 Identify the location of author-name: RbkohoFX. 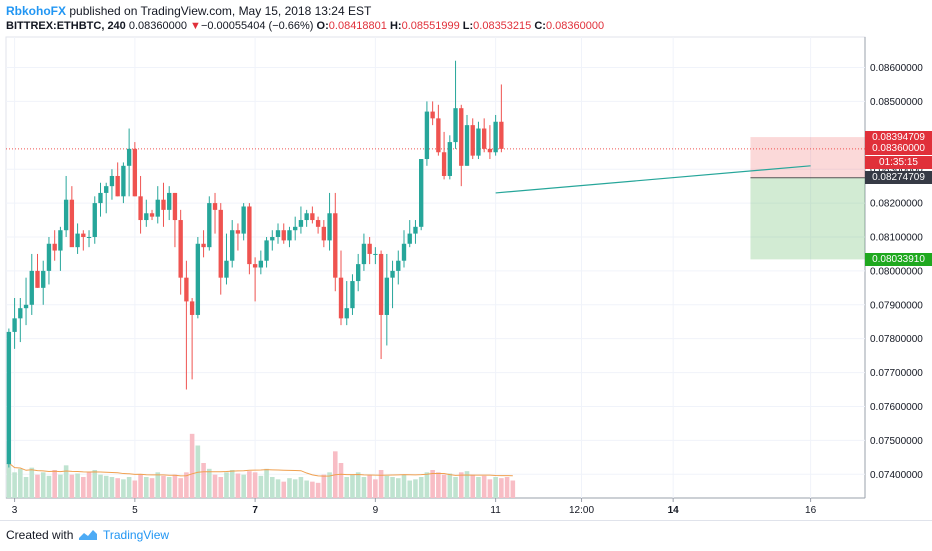
(36, 11).